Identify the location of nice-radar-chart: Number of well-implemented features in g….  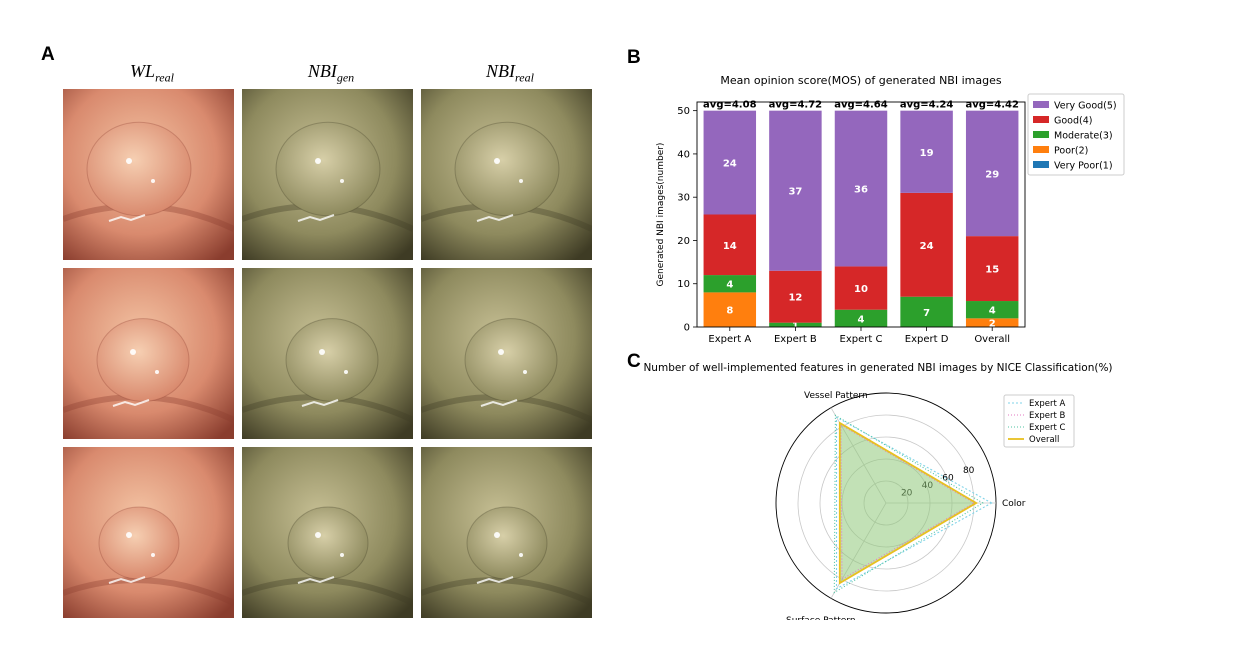
(877, 491).